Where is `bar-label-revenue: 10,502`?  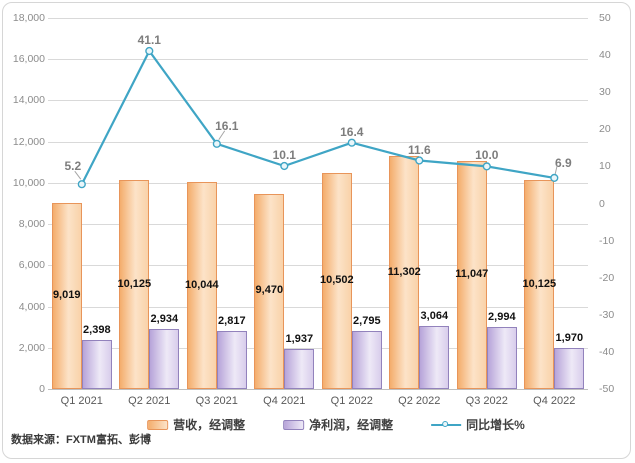 bar-label-revenue: 10,502 is located at coordinates (336, 279).